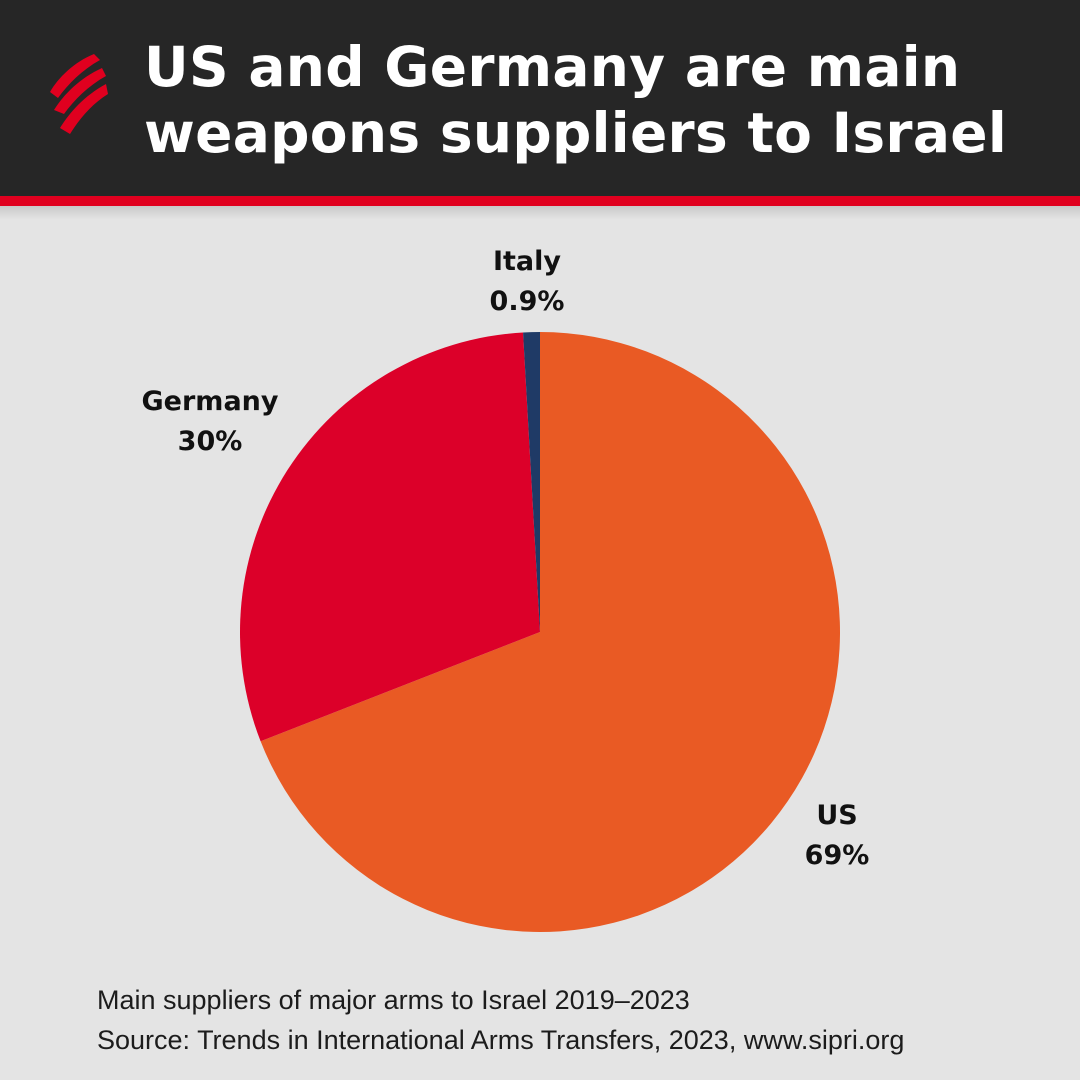 The width and height of the screenshot is (1080, 1080). What do you see at coordinates (836, 815) in the screenshot?
I see `slice-label-us: US` at bounding box center [836, 815].